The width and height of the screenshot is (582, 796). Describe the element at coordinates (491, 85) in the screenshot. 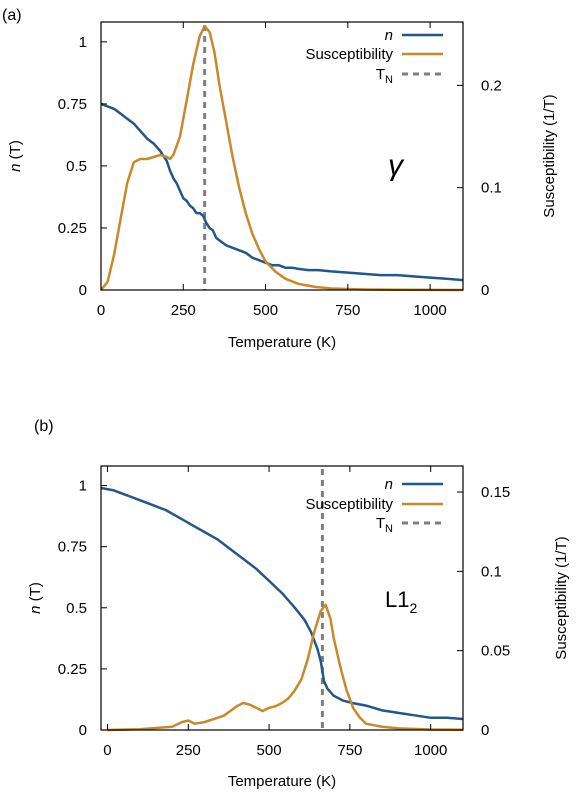

I see `y2-tick-label: 0.2` at that location.